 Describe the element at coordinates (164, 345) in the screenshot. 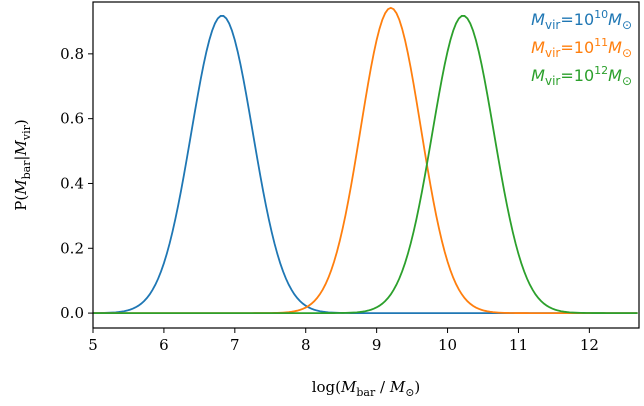

I see `x-tick-label: 6` at that location.